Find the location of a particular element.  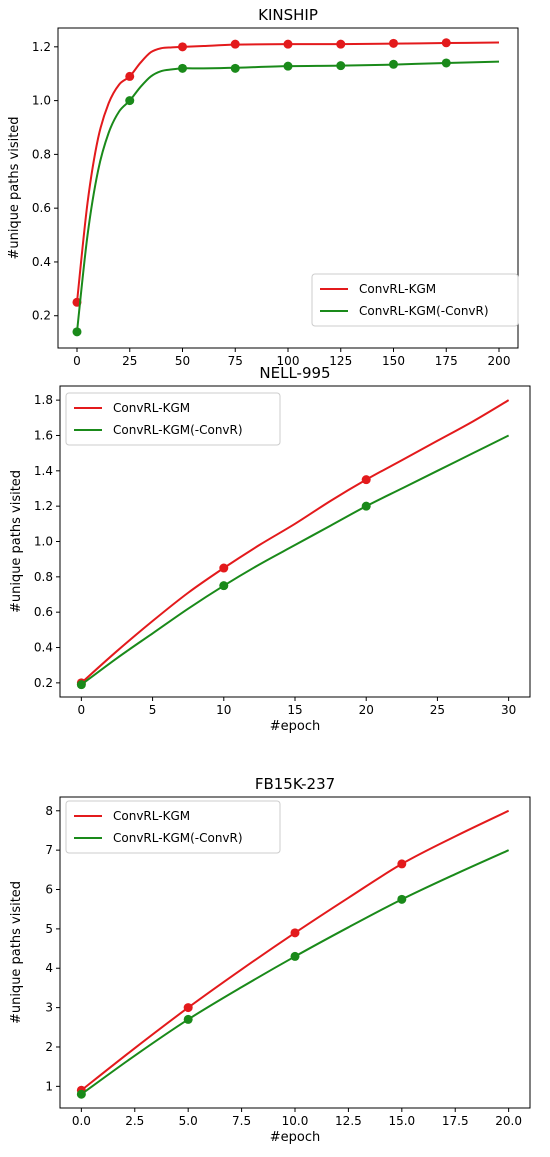

y-tick-label: 2 is located at coordinates (49, 1047).